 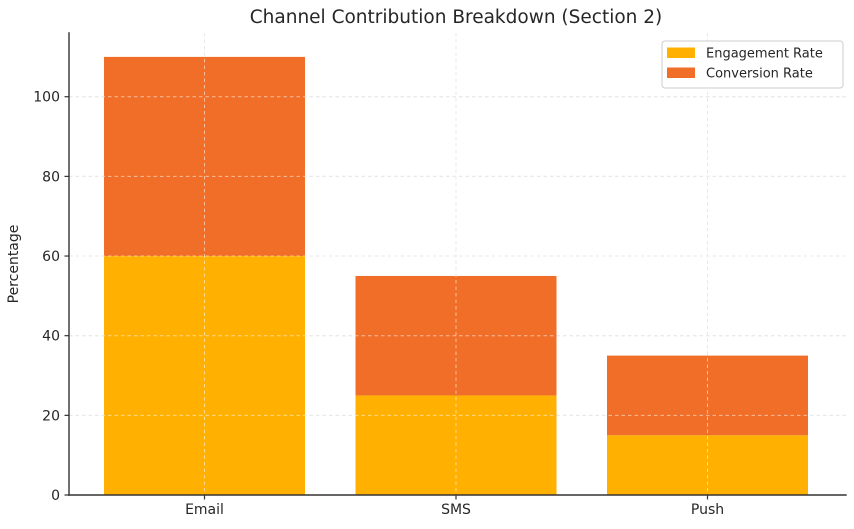 What do you see at coordinates (14, 264) in the screenshot?
I see `y-axis-label: Percentage` at bounding box center [14, 264].